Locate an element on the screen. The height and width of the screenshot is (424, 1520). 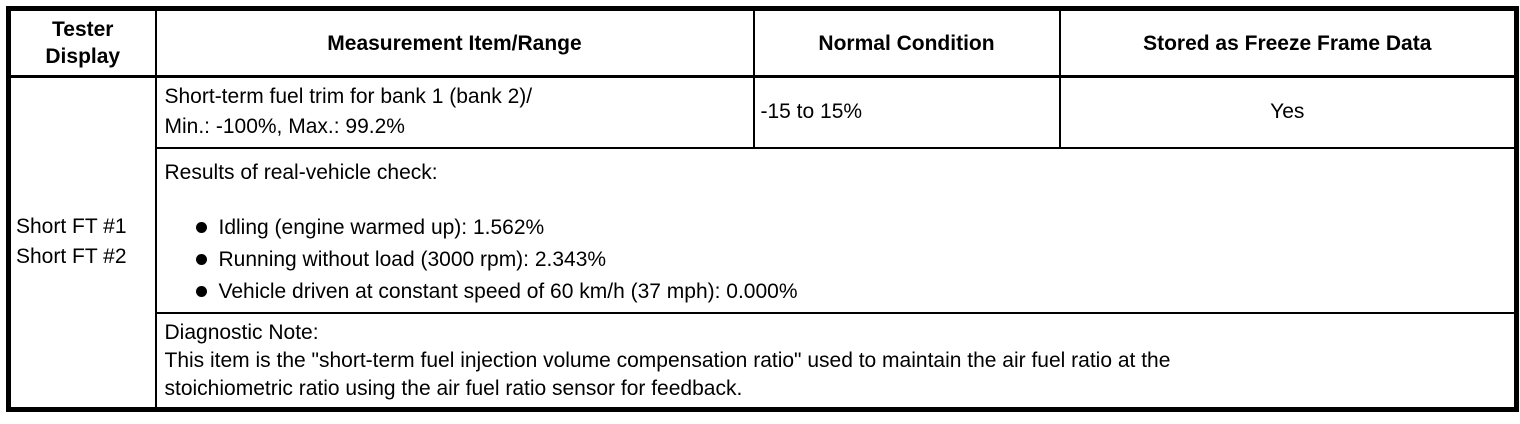
col-header-stored-as-freeze-frame-data: Stored as Freeze Frame Data is located at coordinates (1288, 42).